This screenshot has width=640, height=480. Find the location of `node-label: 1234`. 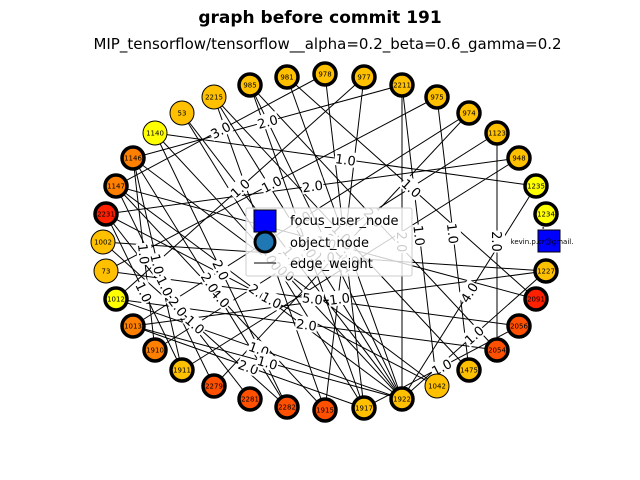

node-label: 1234 is located at coordinates (546, 215).